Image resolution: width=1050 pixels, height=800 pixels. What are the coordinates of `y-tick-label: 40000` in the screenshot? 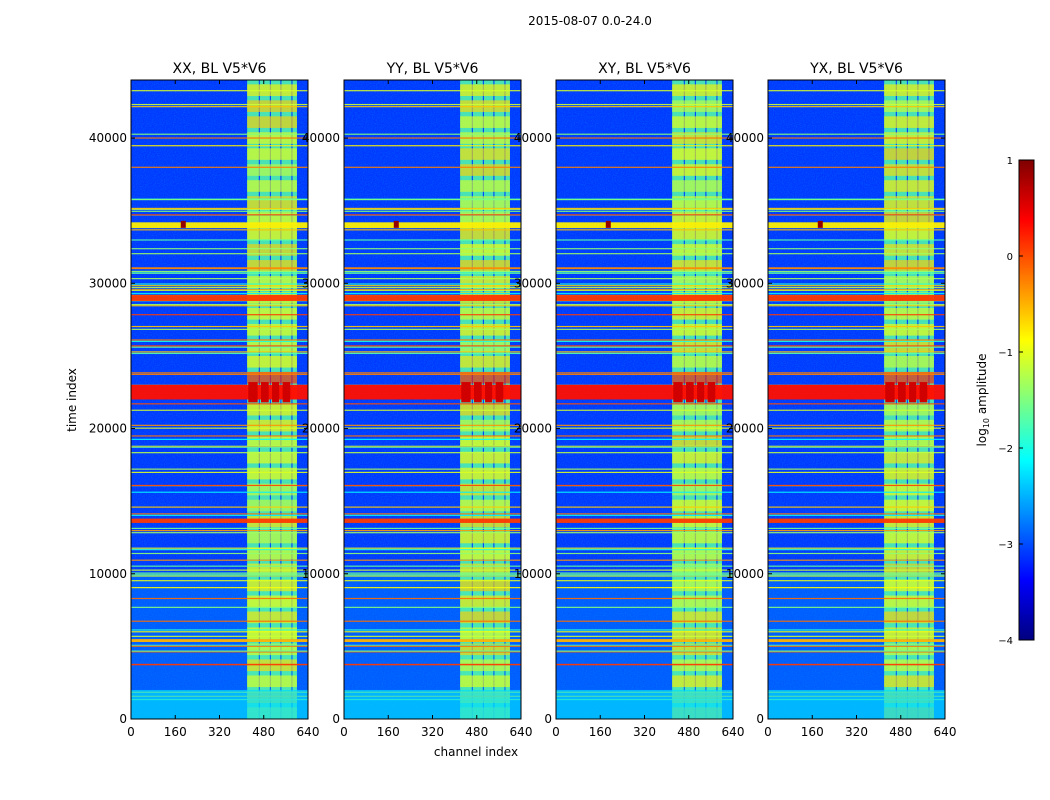 It's located at (108, 138).